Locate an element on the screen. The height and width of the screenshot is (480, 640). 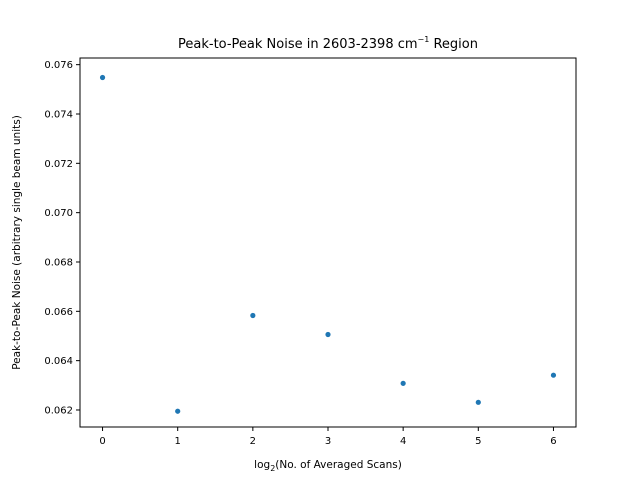
y-tick-label: 0.062 is located at coordinates (58, 410).